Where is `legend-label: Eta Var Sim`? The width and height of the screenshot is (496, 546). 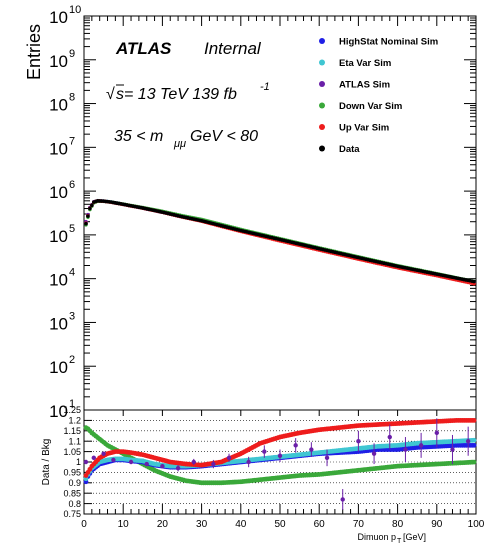 legend-label: Eta Var Sim is located at coordinates (365, 63).